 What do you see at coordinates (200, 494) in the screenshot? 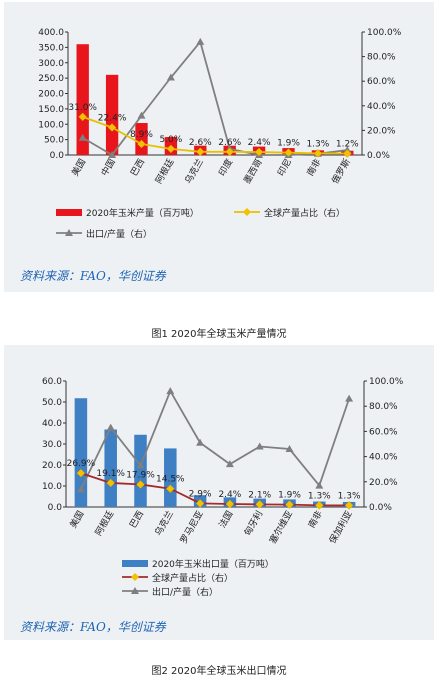
I see `share-data-label: 2.9%` at bounding box center [200, 494].